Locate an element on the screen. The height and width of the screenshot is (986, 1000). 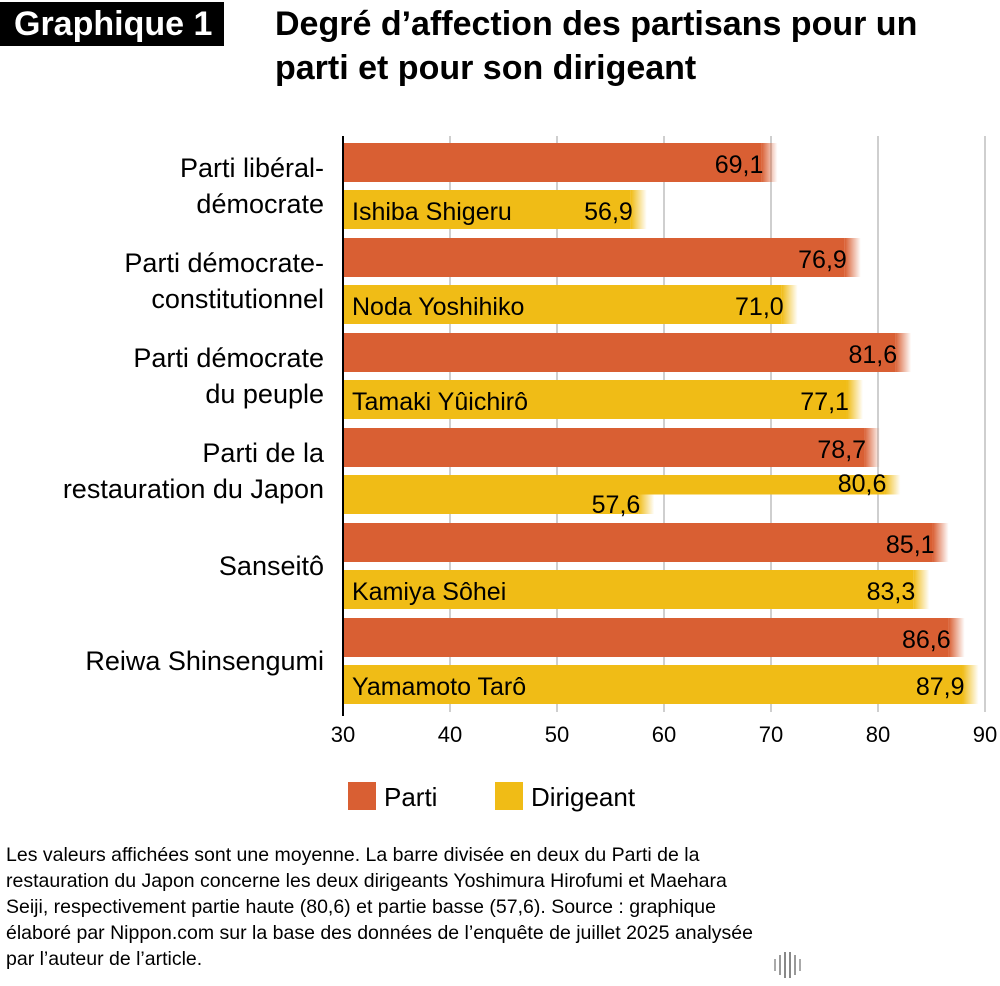
value-label-dirigeant: 83,3 is located at coordinates (891, 592).